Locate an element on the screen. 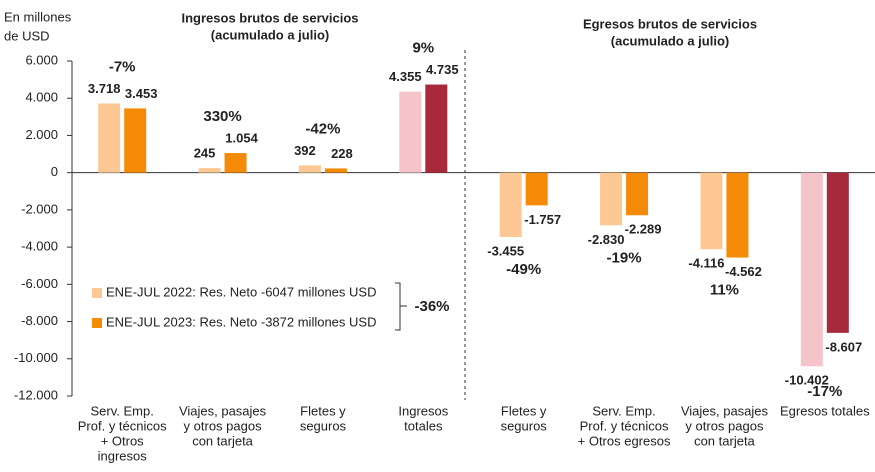 The width and height of the screenshot is (875, 472). change-label: -49% is located at coordinates (523, 269).